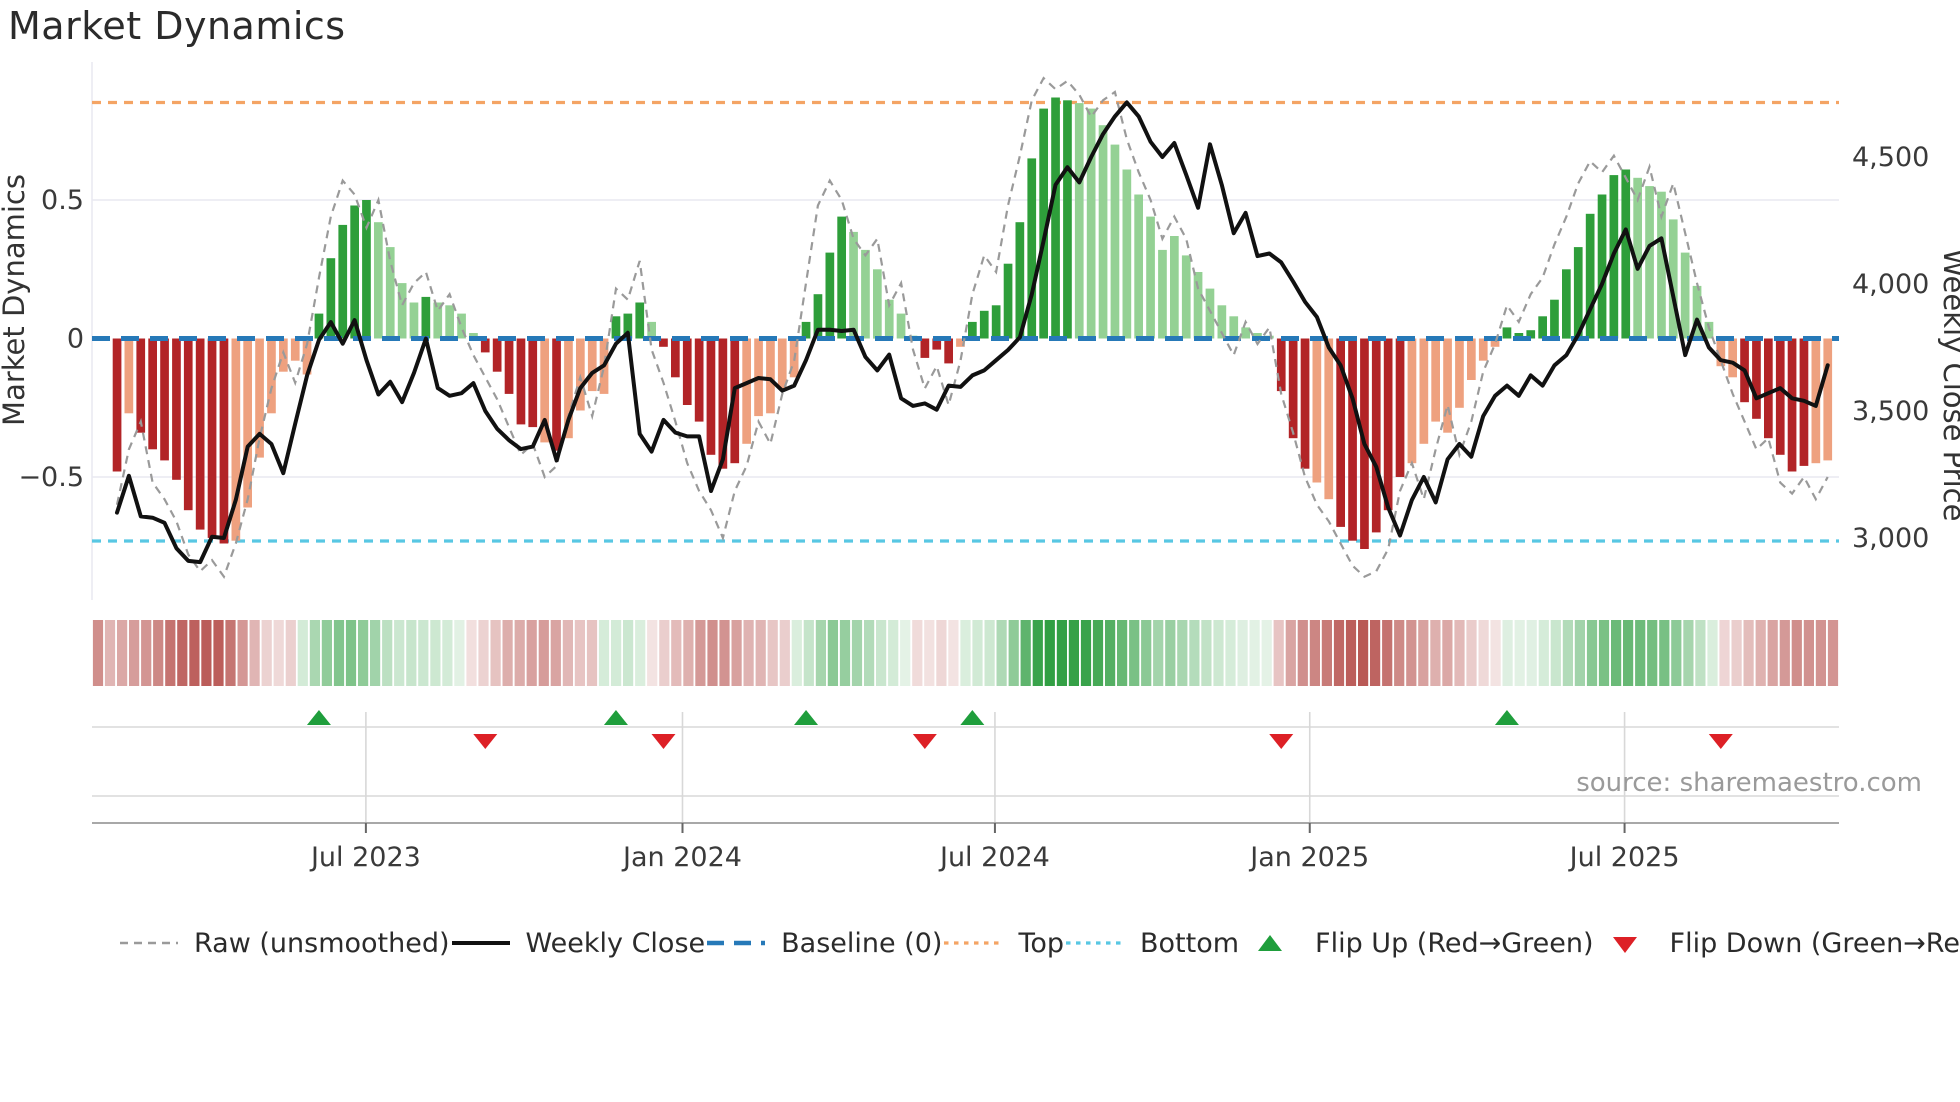 The width and height of the screenshot is (1960, 1102). What do you see at coordinates (1749, 783) in the screenshot?
I see `source-note: source: sharemaestro.com` at bounding box center [1749, 783].